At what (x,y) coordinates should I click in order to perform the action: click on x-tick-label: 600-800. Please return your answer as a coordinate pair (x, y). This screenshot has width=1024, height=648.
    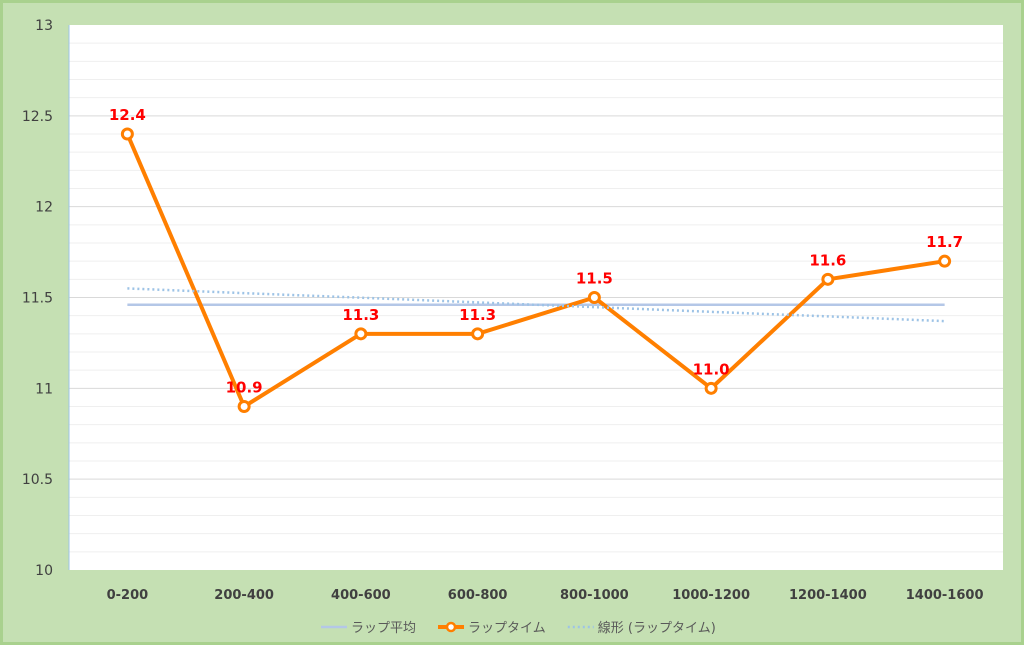
    Looking at the image, I should click on (478, 595).